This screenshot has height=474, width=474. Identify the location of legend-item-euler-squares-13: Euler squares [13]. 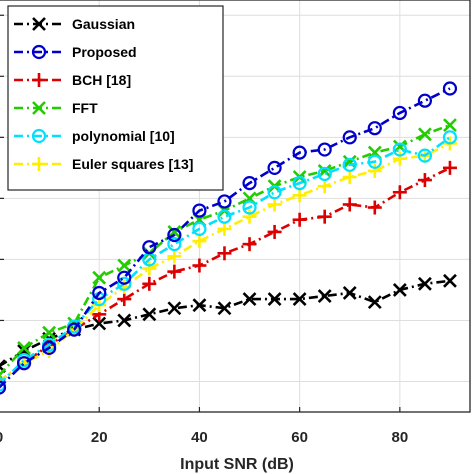
(103, 164).